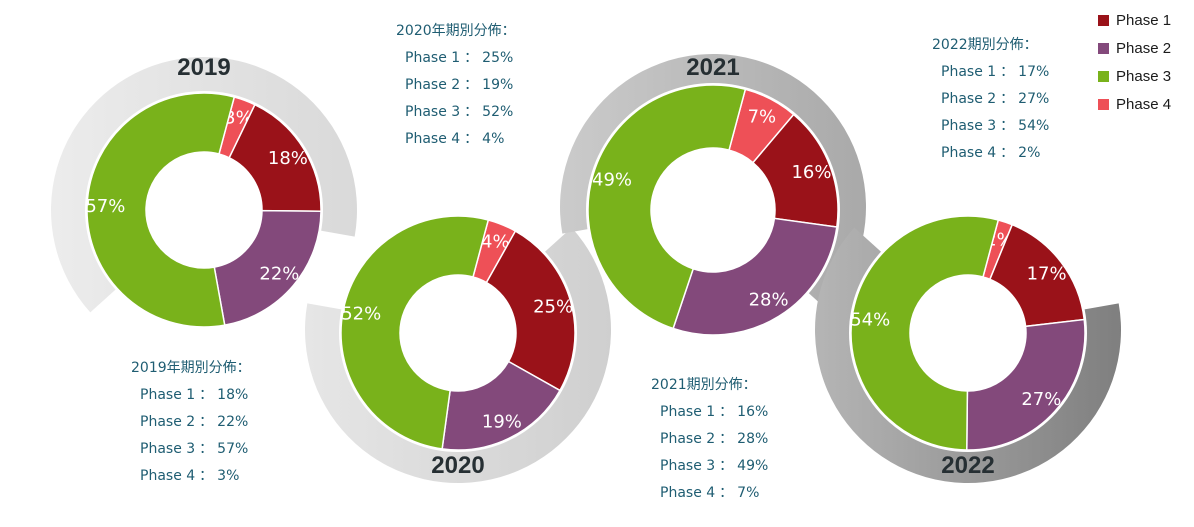  I want to click on distribution-value: 2%, so click(1029, 153).